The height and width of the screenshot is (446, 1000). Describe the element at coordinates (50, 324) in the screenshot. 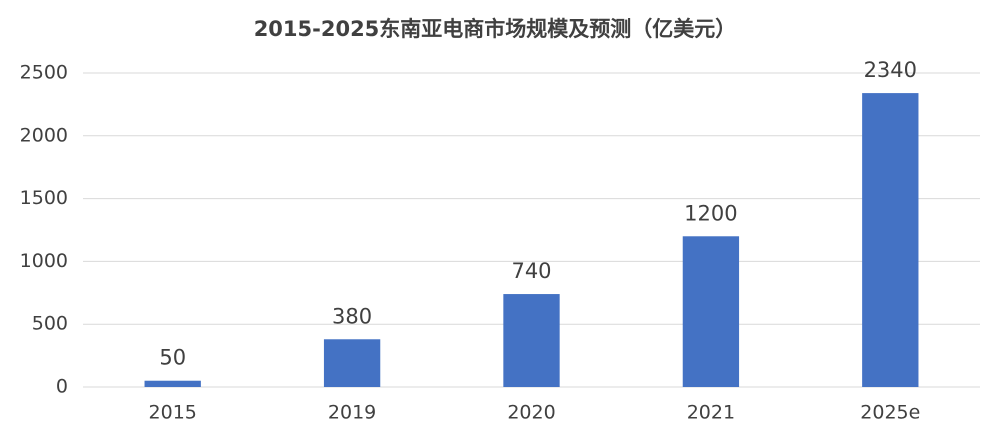

I see `y-tick-label: 500` at that location.